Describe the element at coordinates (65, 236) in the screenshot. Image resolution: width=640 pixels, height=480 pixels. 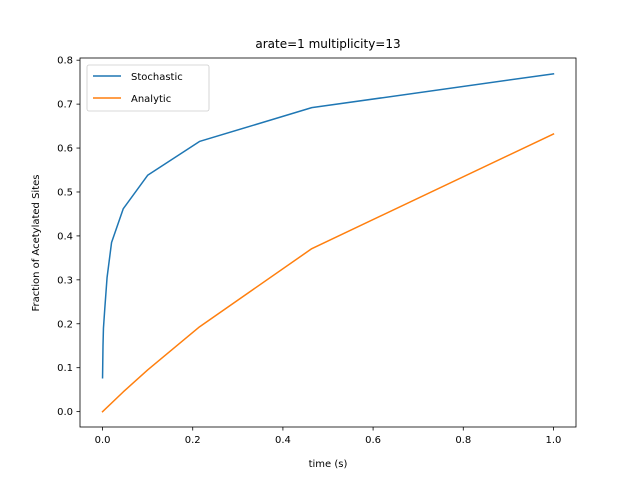
I see `y-tick-label: 0.4` at that location.